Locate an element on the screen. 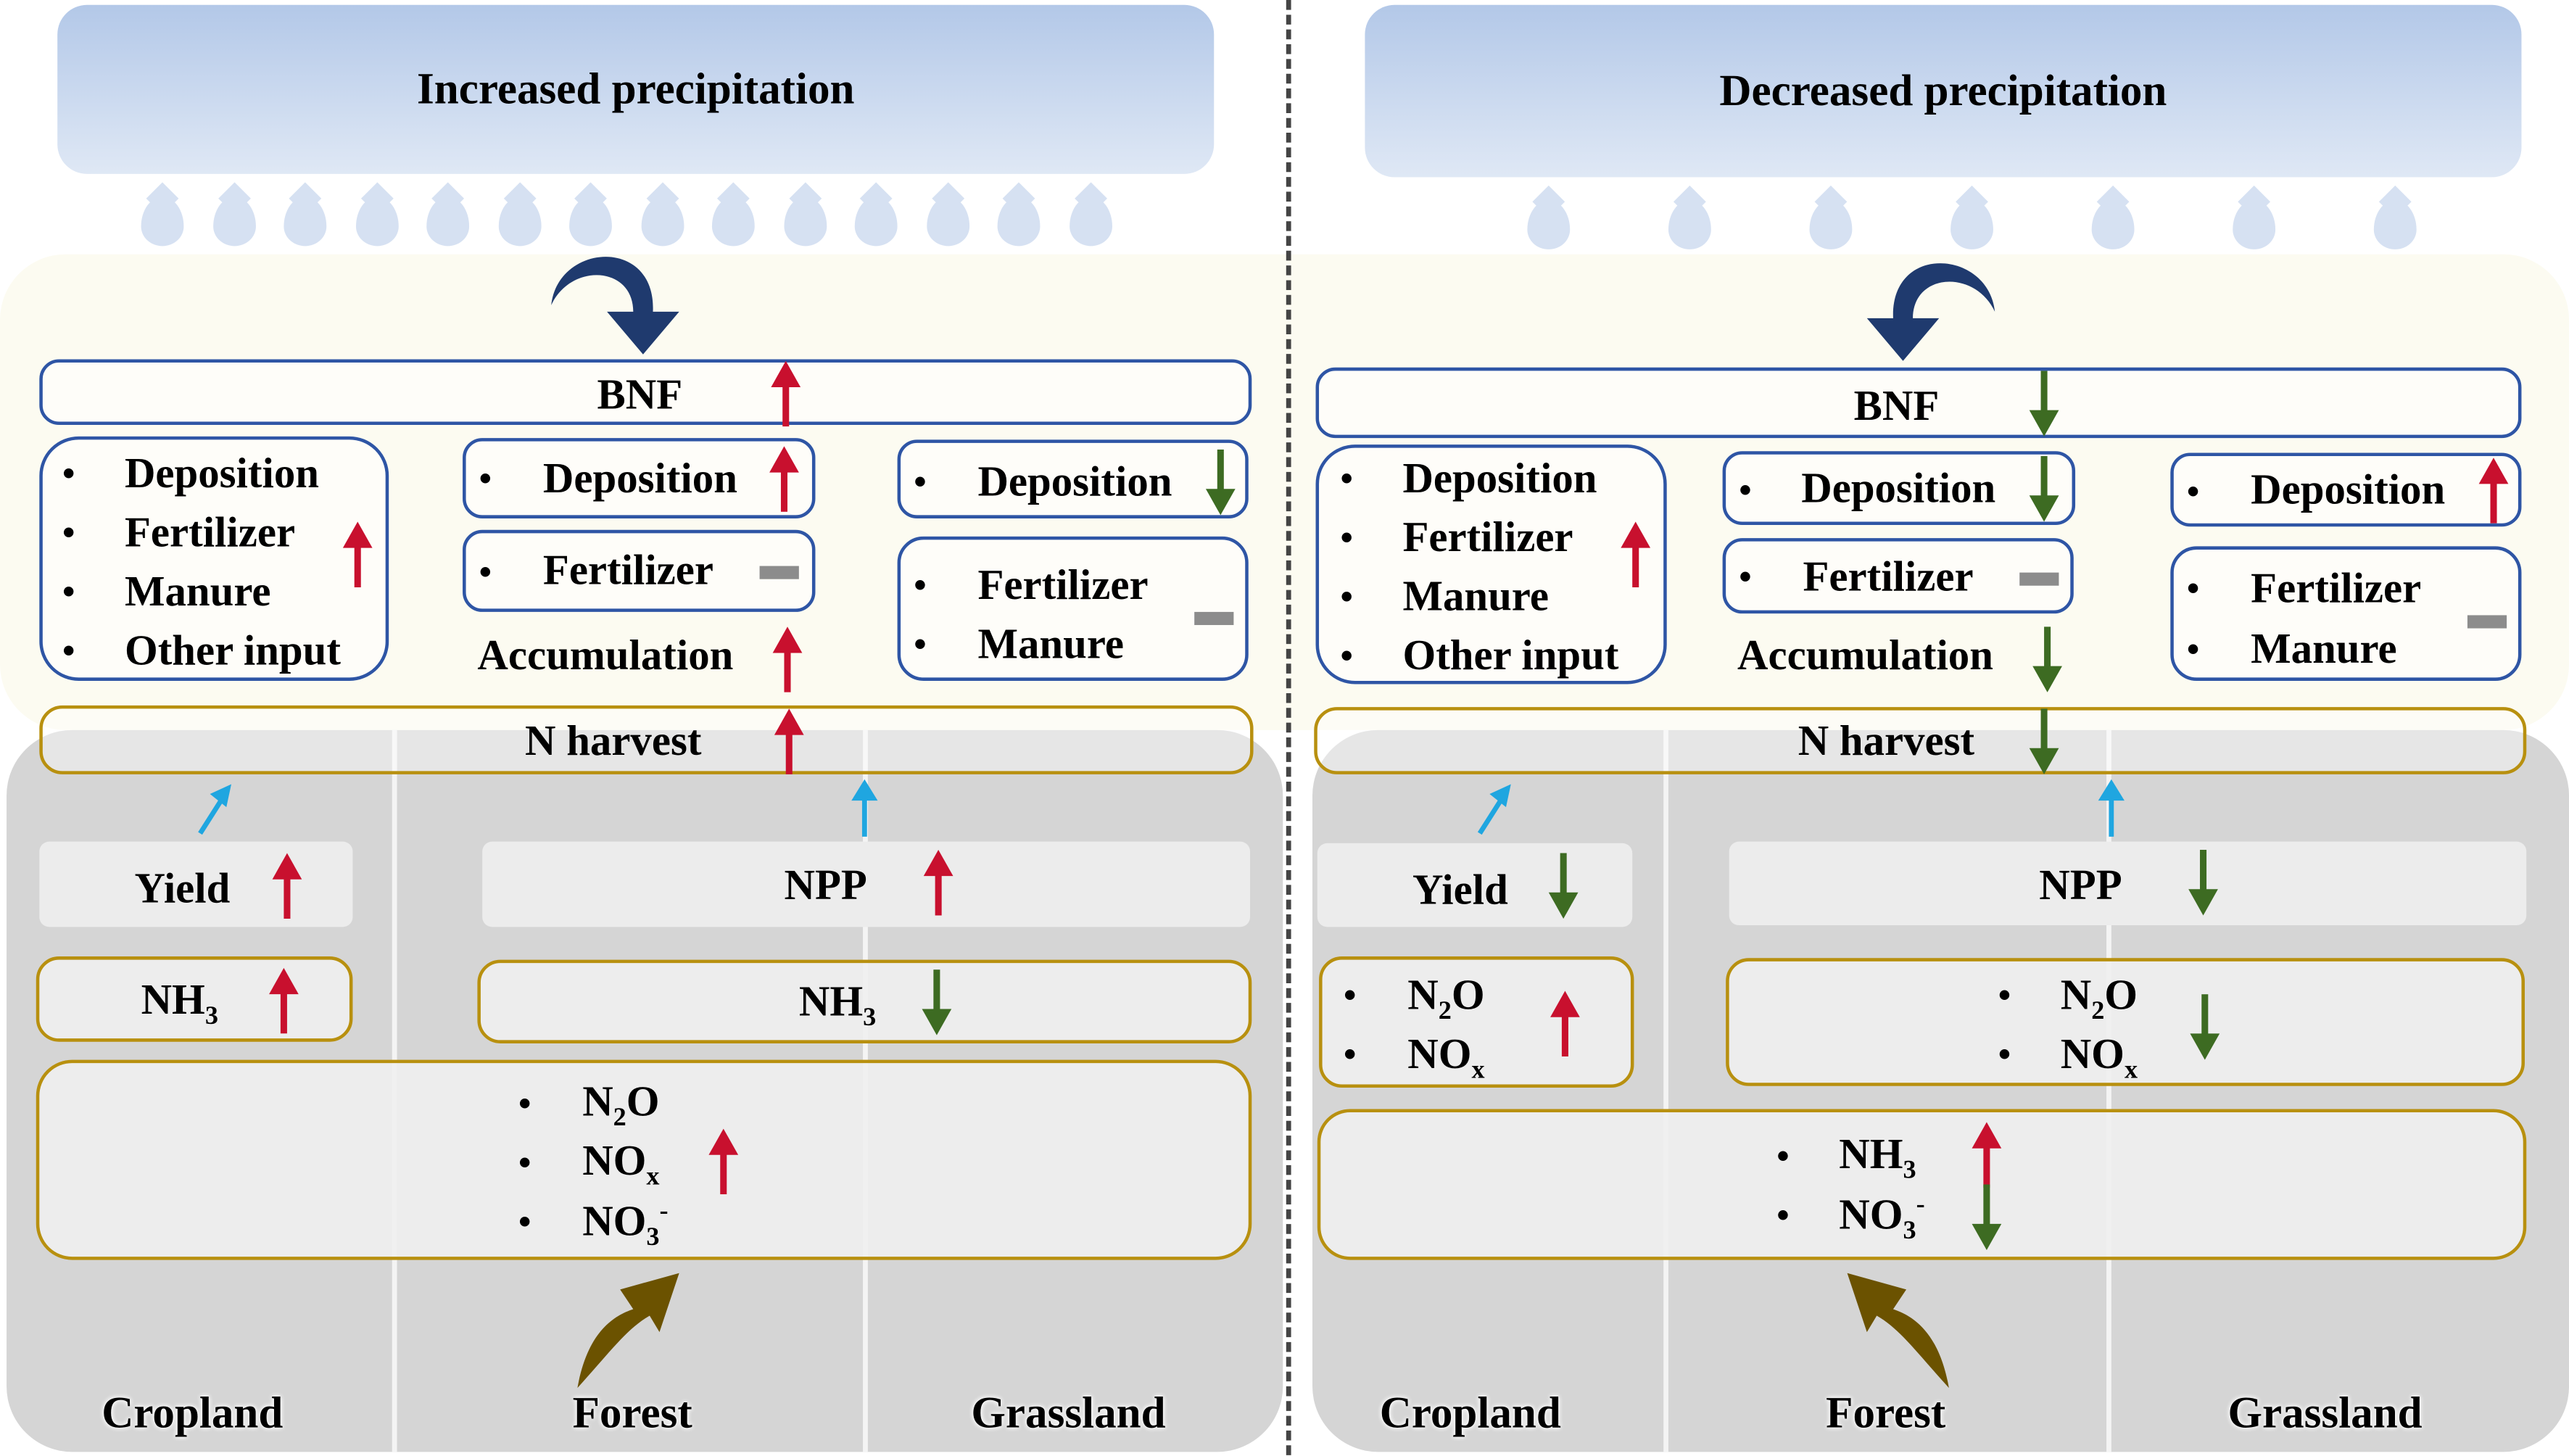  npp-label: NPP is located at coordinates (2080, 885).